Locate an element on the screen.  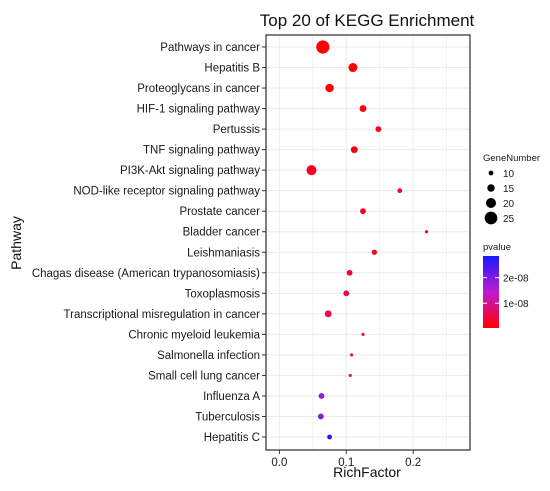
x-tick-label: 0.0 is located at coordinates (279, 463).